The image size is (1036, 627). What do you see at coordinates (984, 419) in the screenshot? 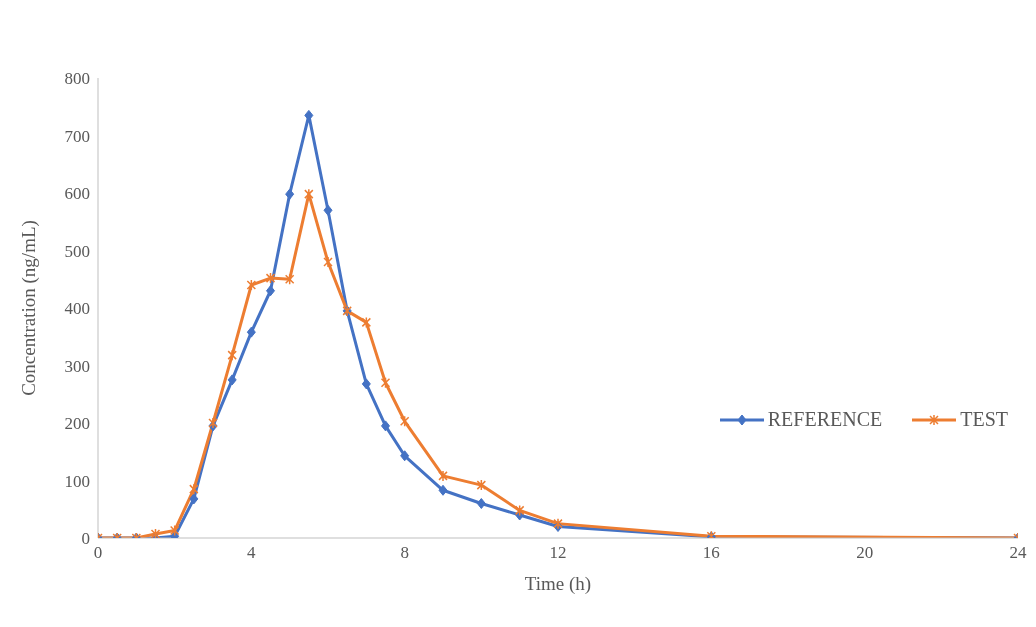
I see `legend-label: TEST` at bounding box center [984, 419].